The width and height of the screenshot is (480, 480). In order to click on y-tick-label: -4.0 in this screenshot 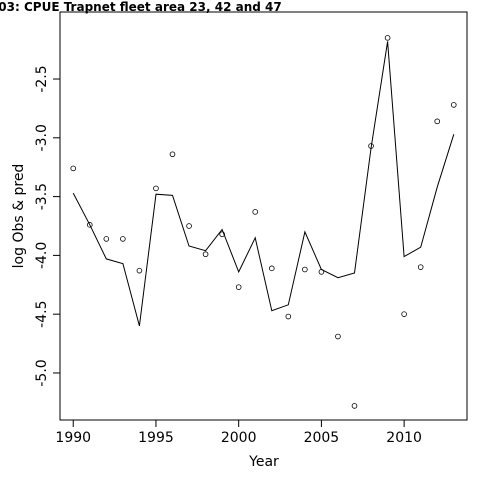, I will do `click(42, 255)`.